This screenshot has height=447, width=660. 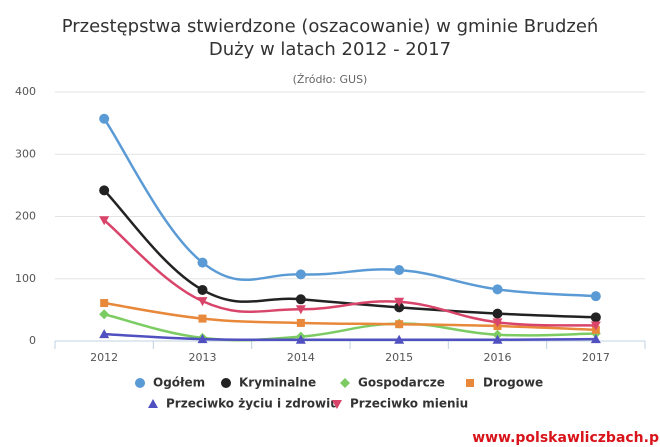 What do you see at coordinates (25, 153) in the screenshot?
I see `y-tick-label: 300` at bounding box center [25, 153].